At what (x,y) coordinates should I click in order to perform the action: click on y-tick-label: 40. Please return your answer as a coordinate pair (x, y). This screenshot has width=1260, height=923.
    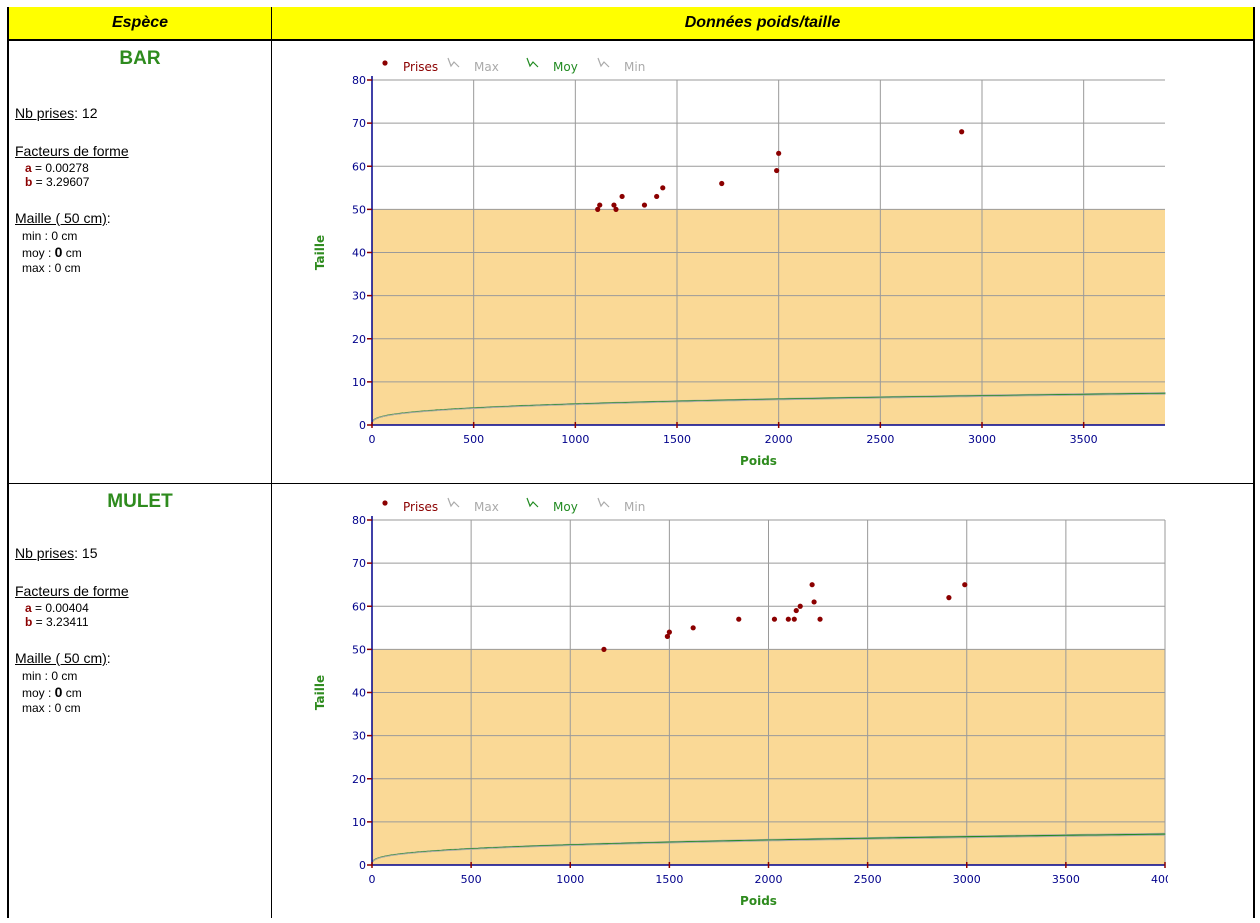
    Looking at the image, I should click on (359, 253).